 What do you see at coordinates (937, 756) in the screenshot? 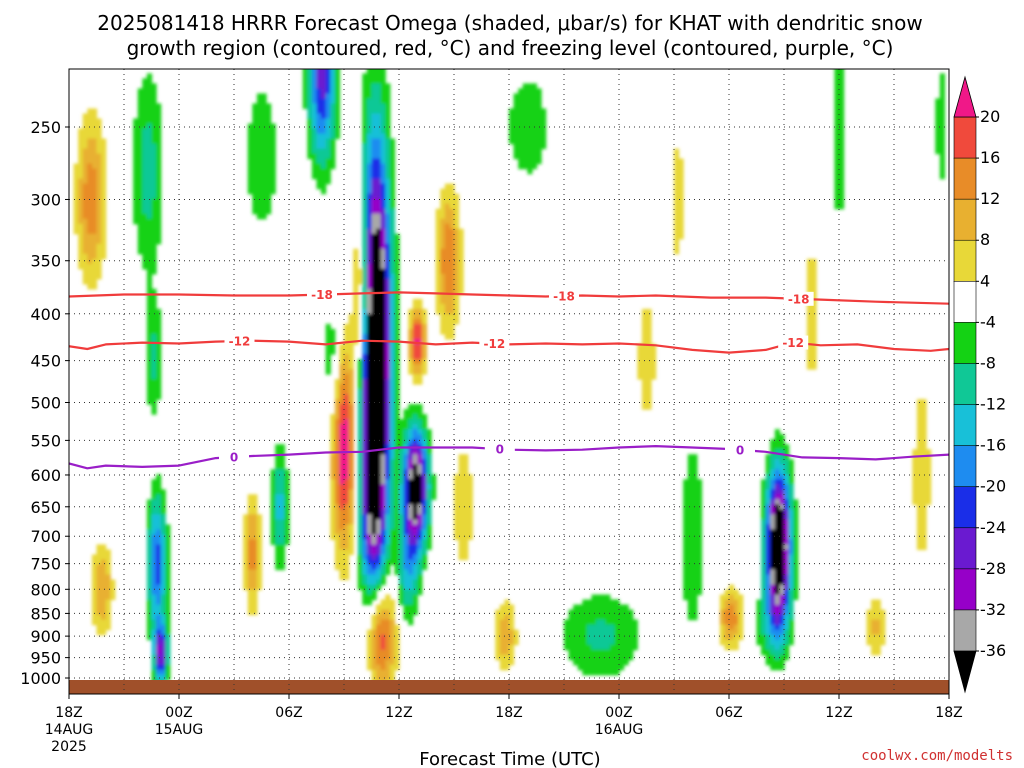
I see `credit-text: coolwx.com/modelts` at bounding box center [937, 756].